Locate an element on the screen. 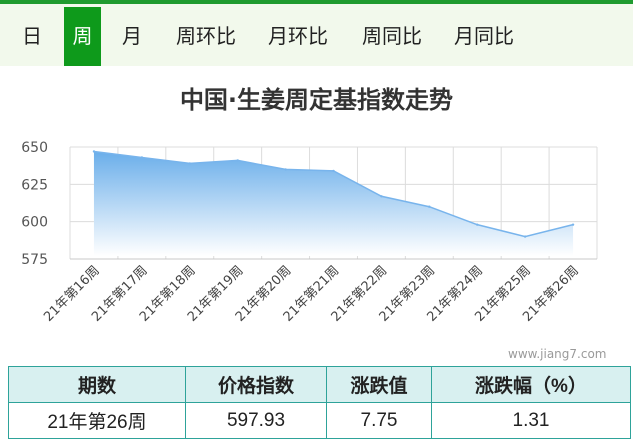 This screenshot has width=633, height=440. header-change-percent: 涨跌幅（%） is located at coordinates (531, 384).